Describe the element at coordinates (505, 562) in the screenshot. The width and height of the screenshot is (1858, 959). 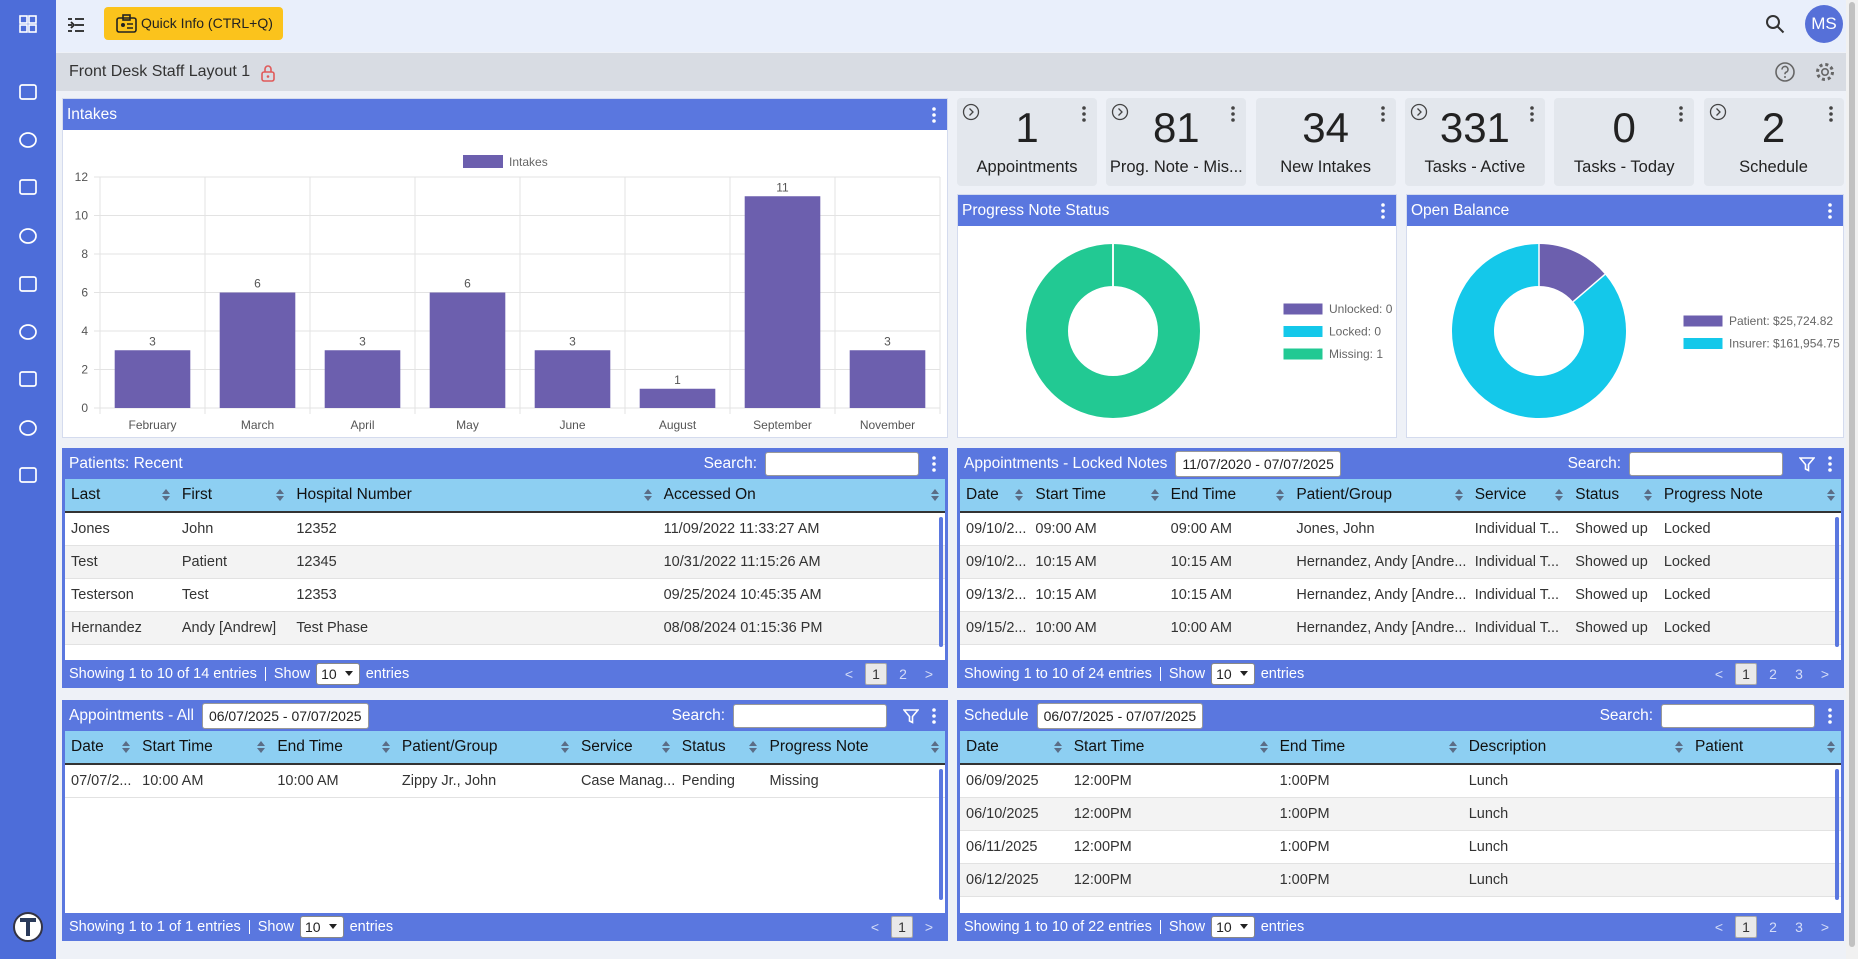
I see `table-row: TestPatient1234510/31/2022 11:15:26 AM` at that location.